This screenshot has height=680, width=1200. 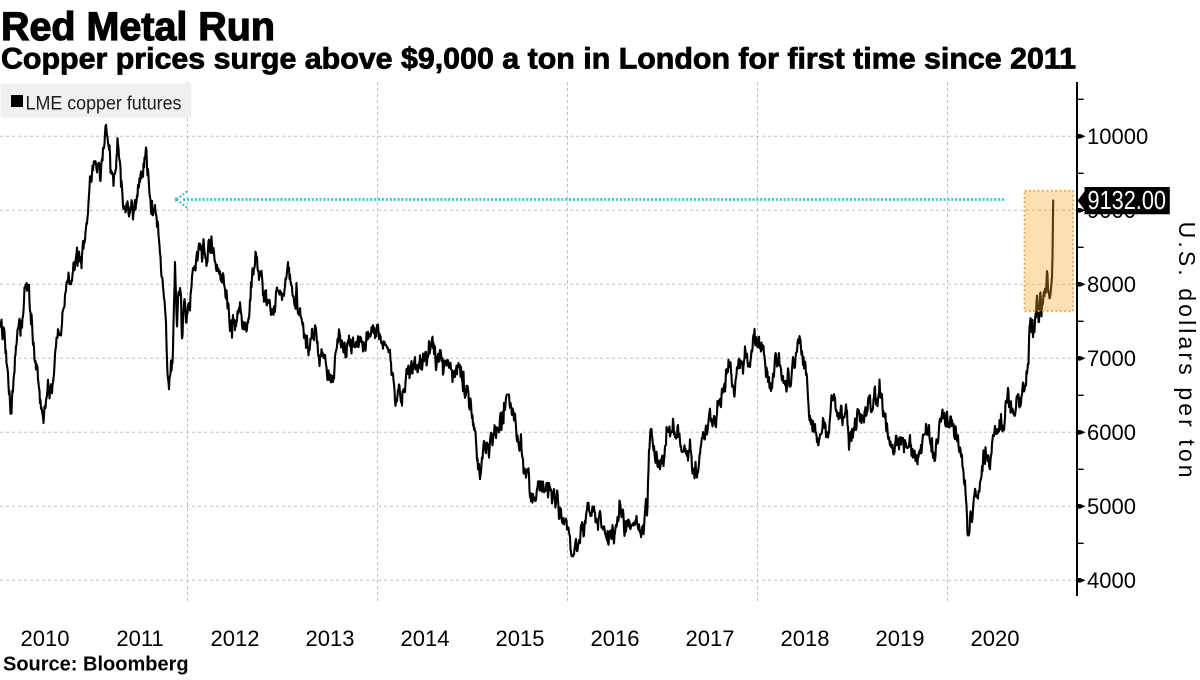 What do you see at coordinates (139, 638) in the screenshot?
I see `svg-text: 2011` at bounding box center [139, 638].